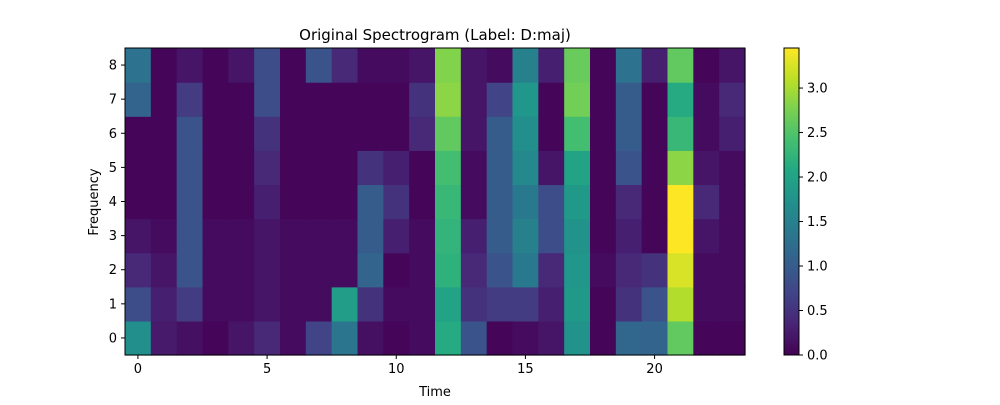  I want to click on colorbar-tick-label: 3.0, so click(817, 89).